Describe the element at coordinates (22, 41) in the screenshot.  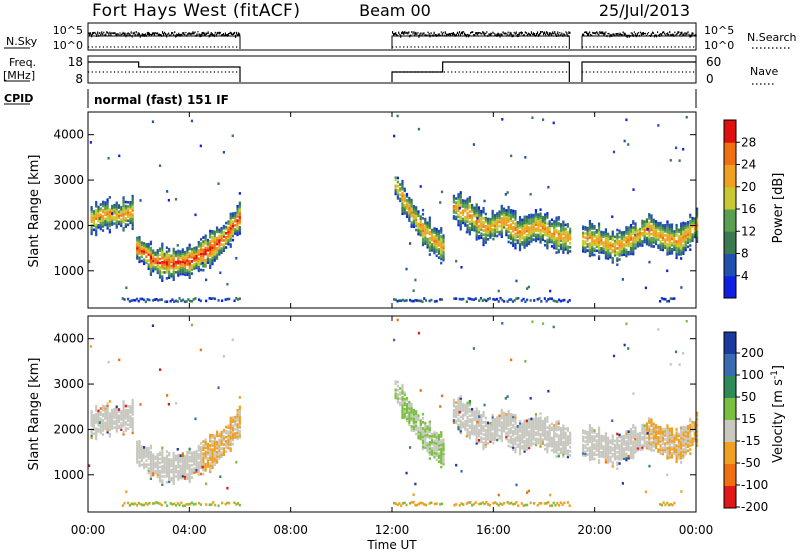
I see `sky-left-label: N.Sky` at that location.